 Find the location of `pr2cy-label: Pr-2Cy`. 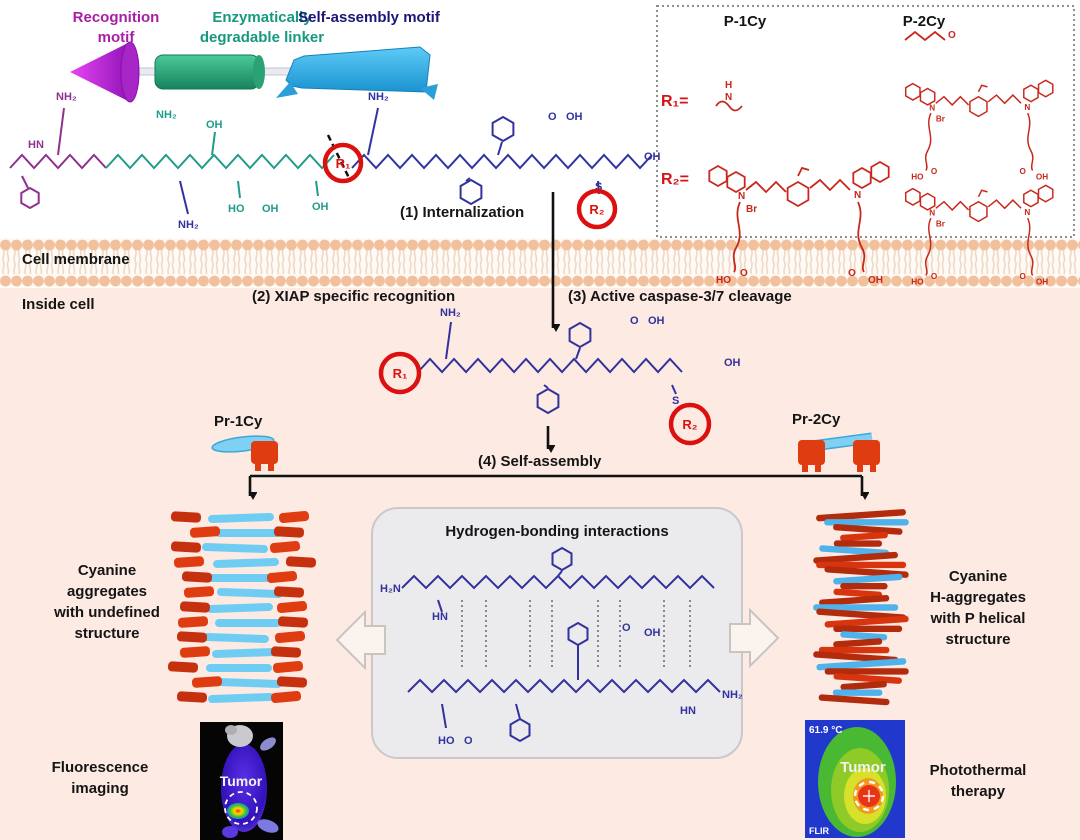

pr2cy-label: Pr-2Cy is located at coordinates (816, 419).